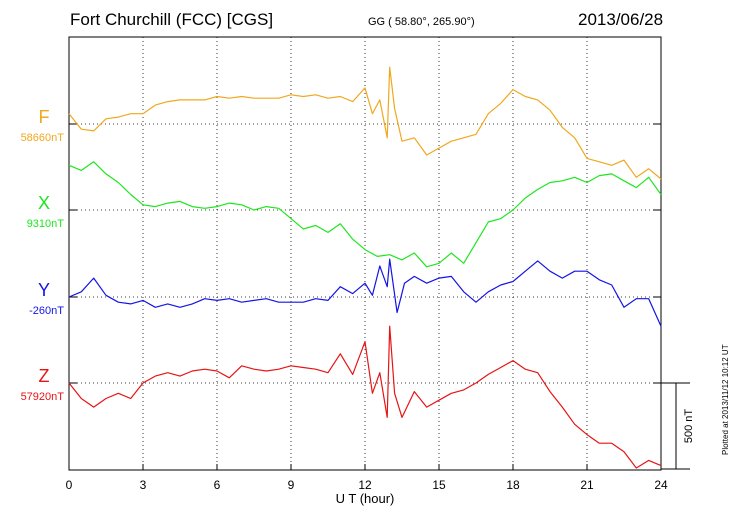  Describe the element at coordinates (661, 485) in the screenshot. I see `x-tick-label: 24` at that location.